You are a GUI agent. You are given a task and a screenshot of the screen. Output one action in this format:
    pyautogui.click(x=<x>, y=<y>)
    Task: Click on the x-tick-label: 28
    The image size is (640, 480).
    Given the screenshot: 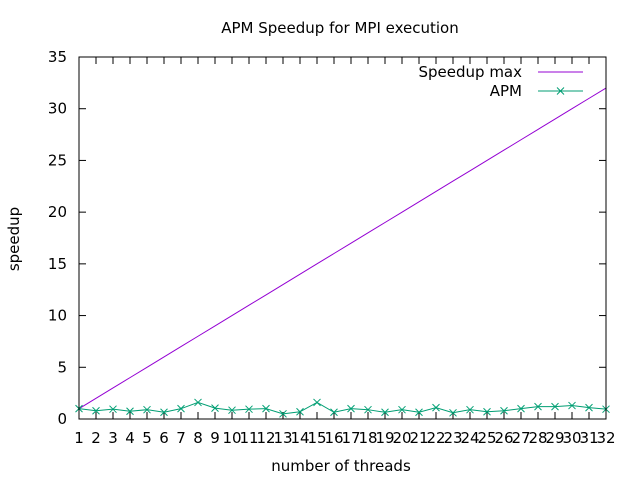 What is the action you would take?
    pyautogui.click(x=537, y=438)
    